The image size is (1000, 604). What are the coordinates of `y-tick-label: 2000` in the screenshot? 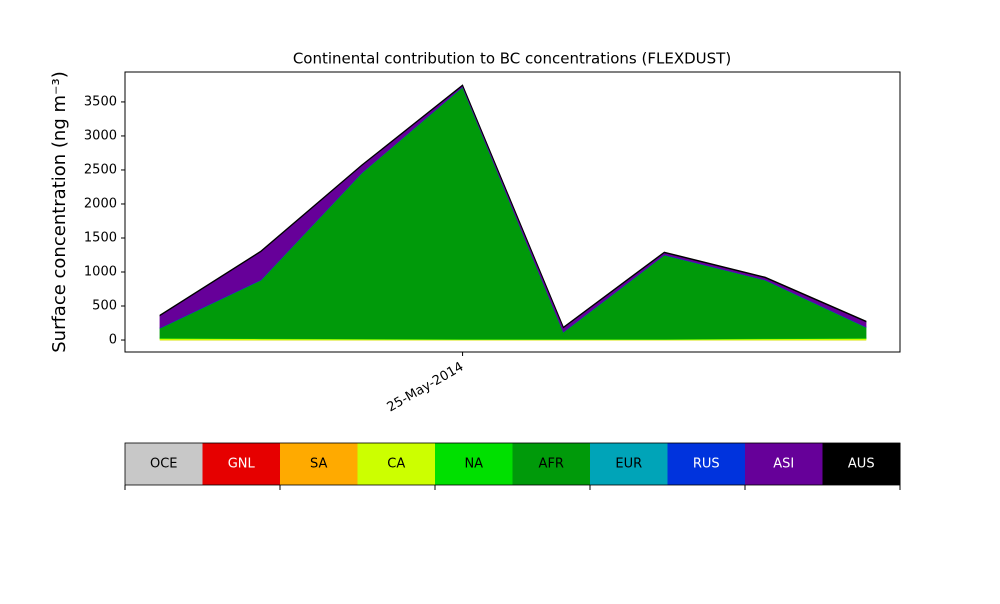 It's located at (100, 203).